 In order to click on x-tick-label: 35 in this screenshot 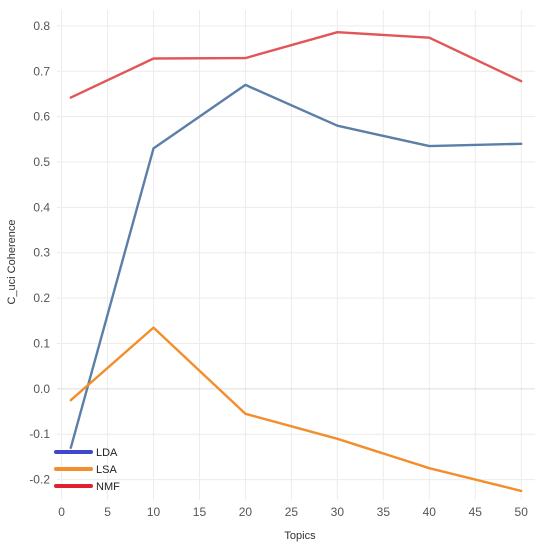, I will do `click(384, 512)`.